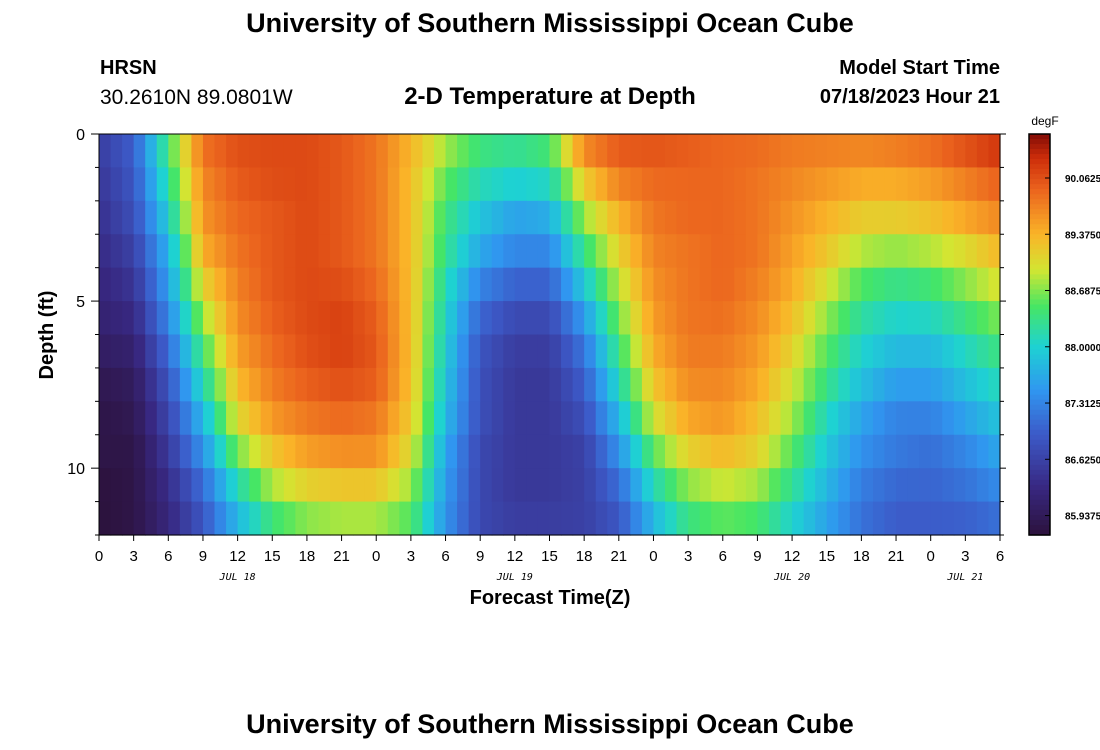 This screenshot has width=1100, height=750. I want to click on model-start-label: Model Start Time, so click(919, 68).